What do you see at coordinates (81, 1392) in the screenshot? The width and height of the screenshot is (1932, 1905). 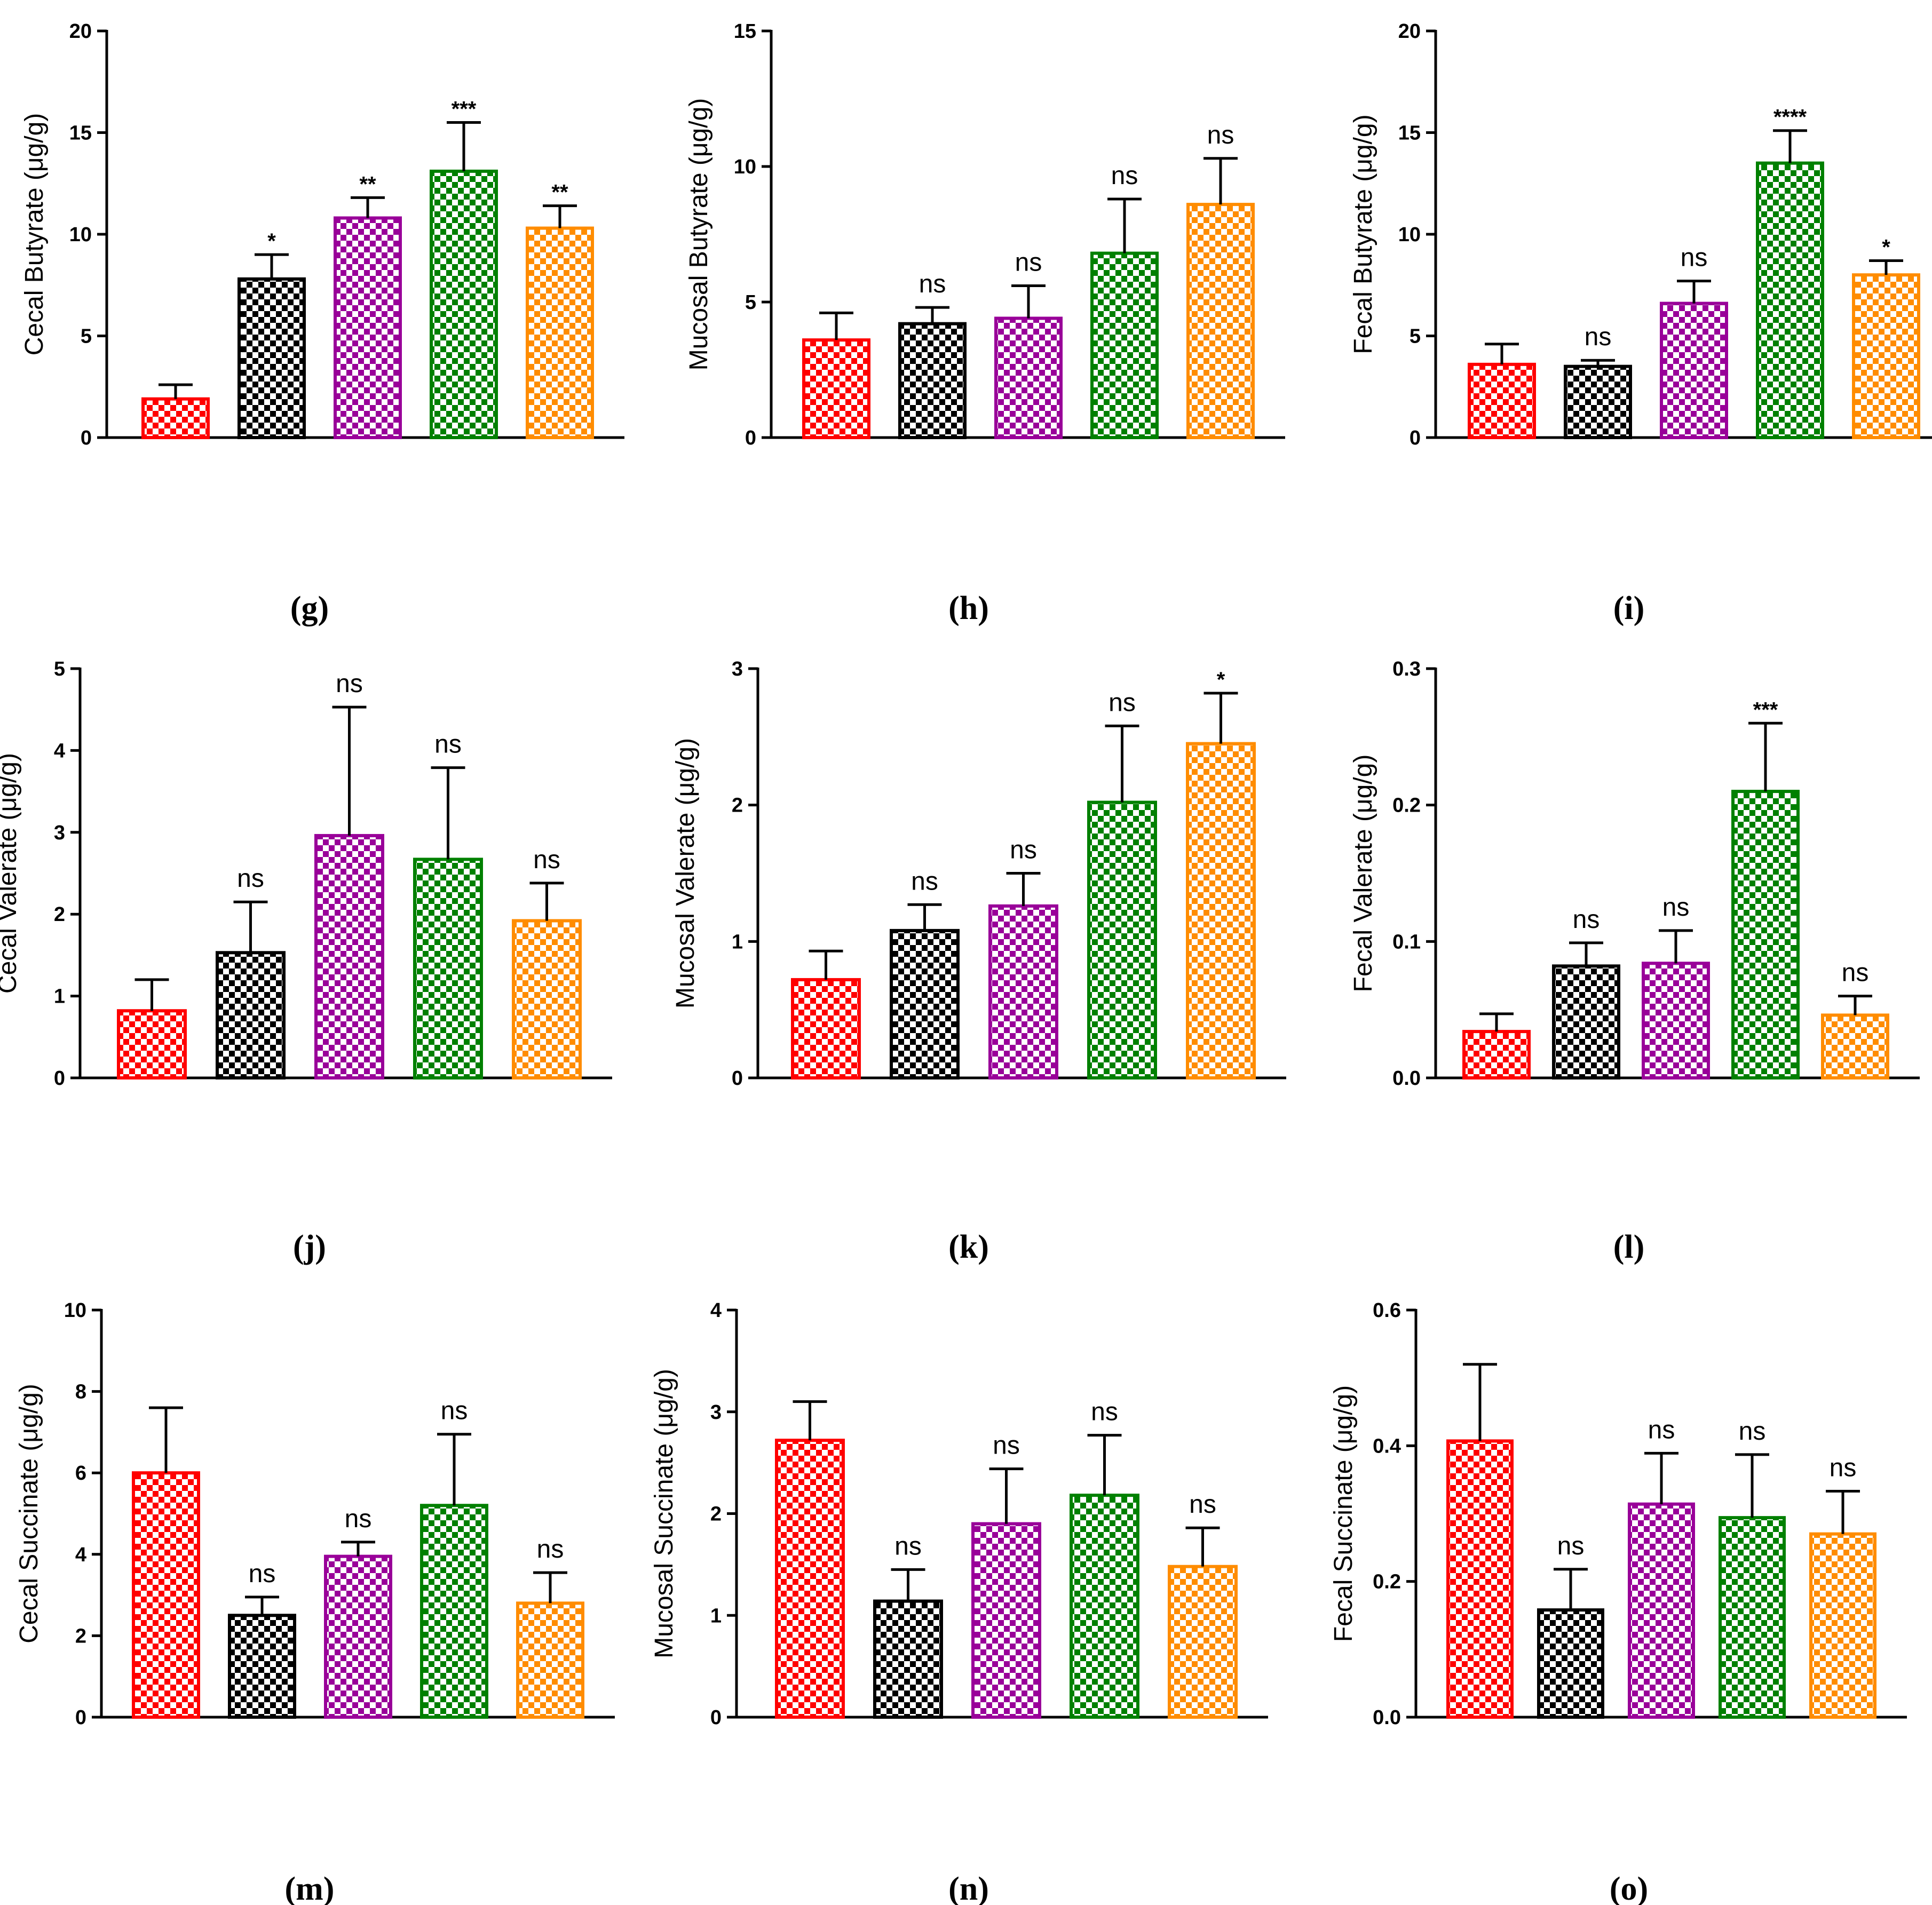 I see `y-tick-label: 8` at bounding box center [81, 1392].